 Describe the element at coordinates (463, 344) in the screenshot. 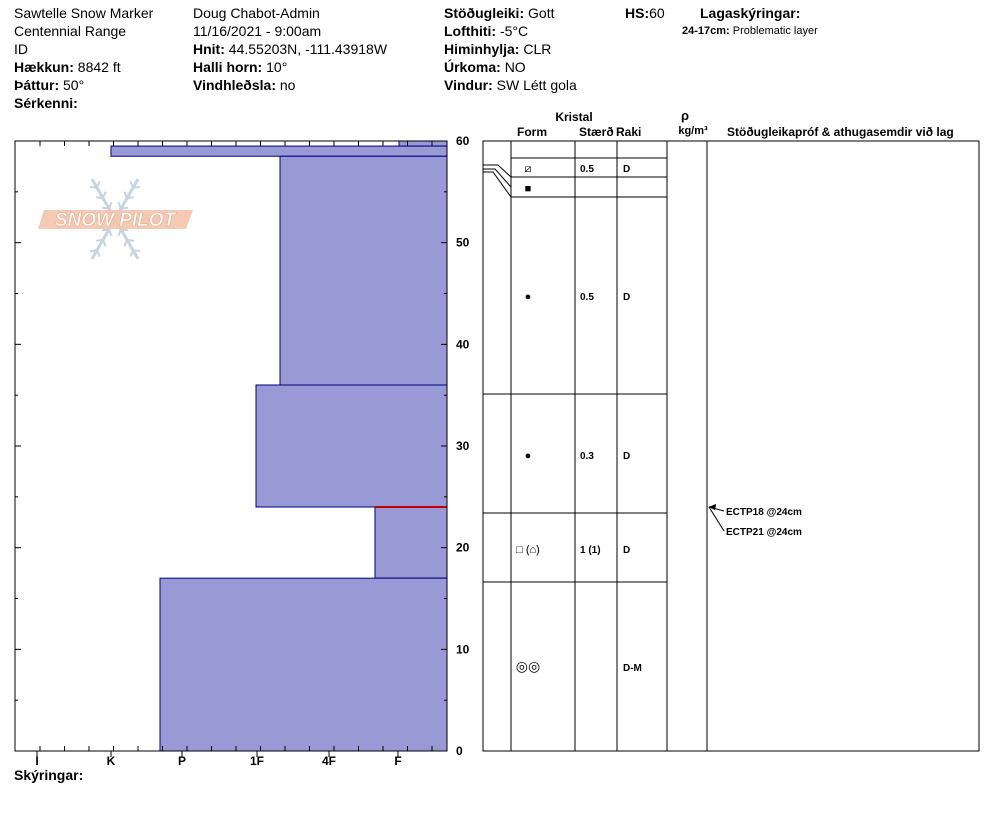

I see `y-tick-label: 40` at that location.